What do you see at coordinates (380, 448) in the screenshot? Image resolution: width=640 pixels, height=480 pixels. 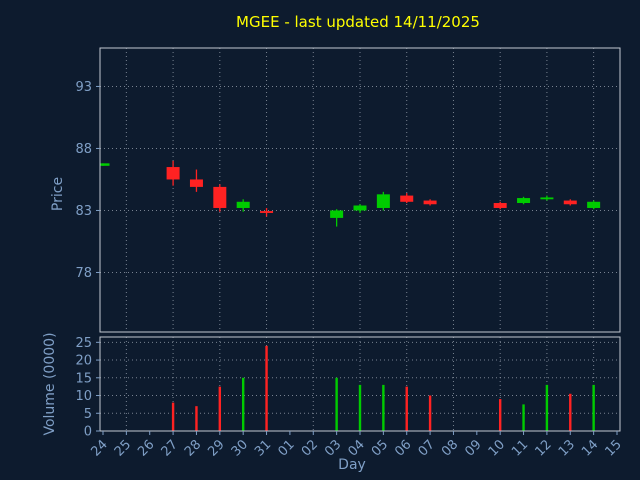 I see `svg-text: 05` at bounding box center [380, 448].